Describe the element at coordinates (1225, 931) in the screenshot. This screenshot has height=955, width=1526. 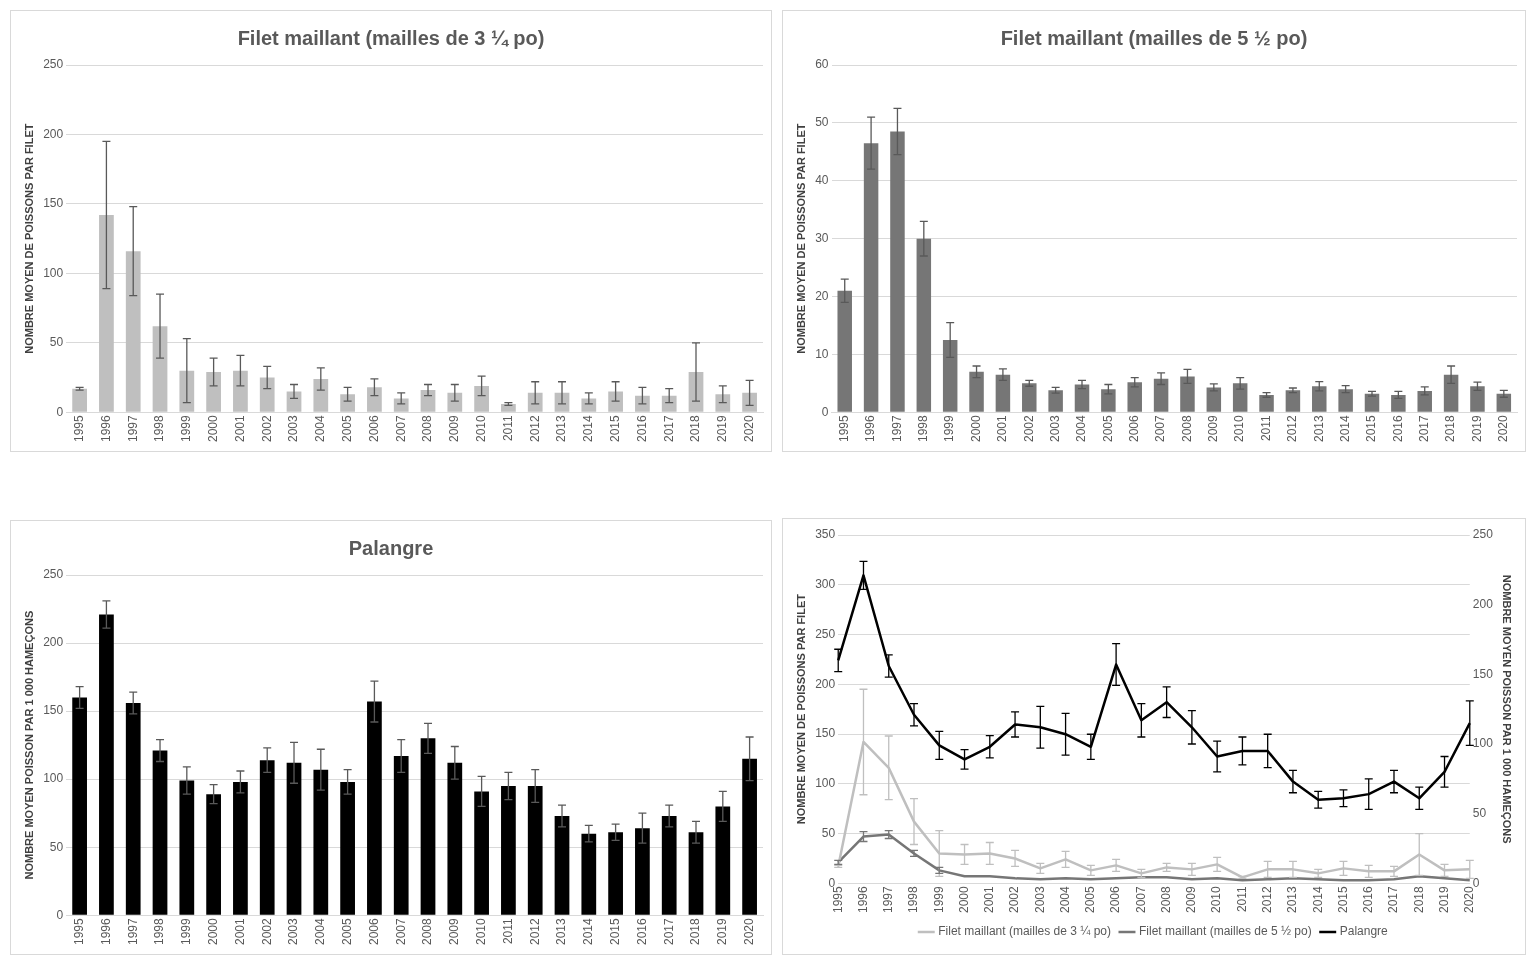
I see `legend-label: Filet maillant (mailles de 5 ½ po)` at that location.